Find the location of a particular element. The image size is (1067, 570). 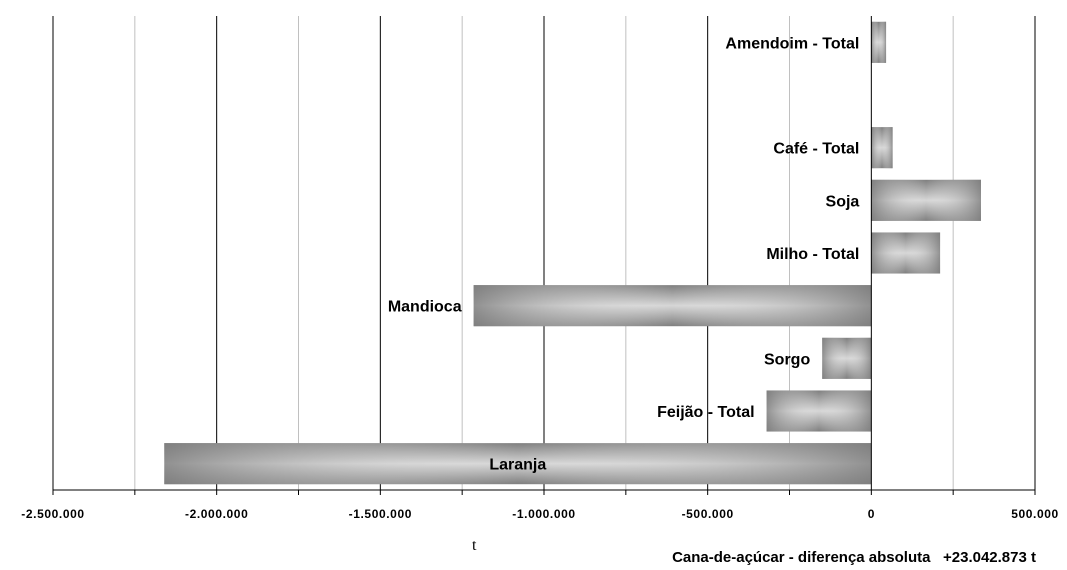

category-label: Amendoim - Total is located at coordinates (792, 43).